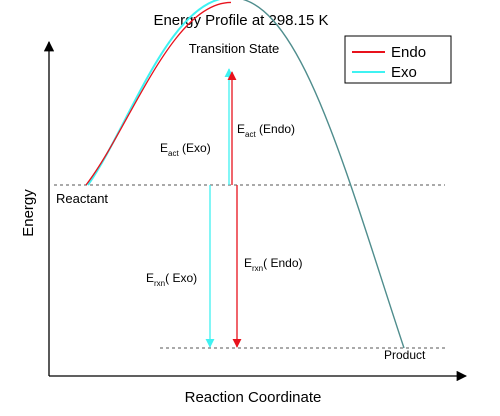 This screenshot has width=500, height=416. What do you see at coordinates (250, 134) in the screenshot?
I see `eact-endo-subscript: act` at bounding box center [250, 134].